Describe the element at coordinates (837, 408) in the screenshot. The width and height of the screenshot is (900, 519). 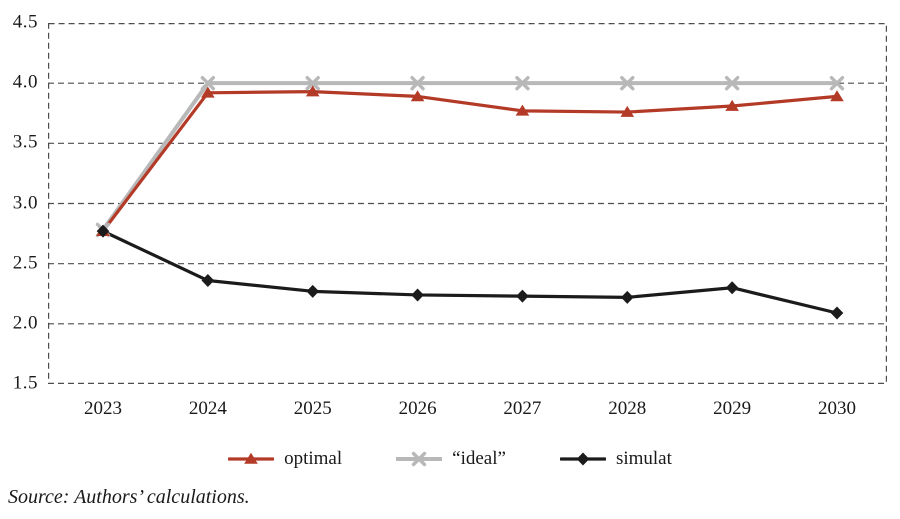
I see `x-tick-label: 2030` at that location.